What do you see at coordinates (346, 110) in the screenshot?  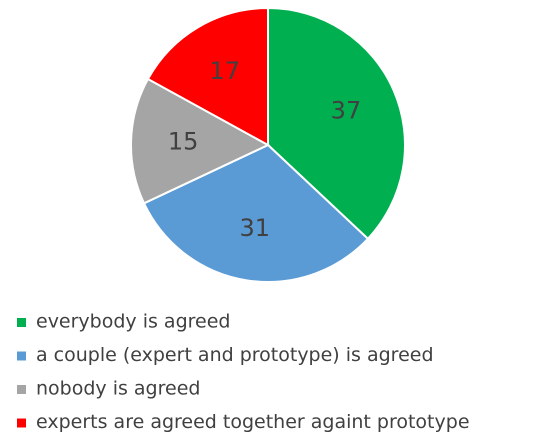 I see `data-label: 37` at bounding box center [346, 110].